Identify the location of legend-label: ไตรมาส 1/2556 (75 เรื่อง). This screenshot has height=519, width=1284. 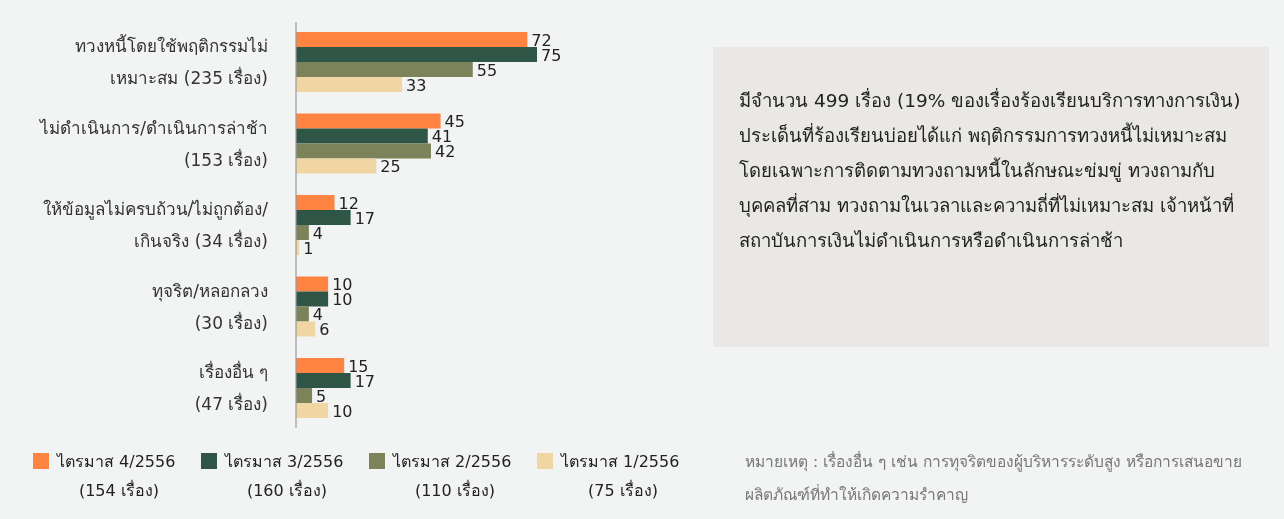
(619, 476).